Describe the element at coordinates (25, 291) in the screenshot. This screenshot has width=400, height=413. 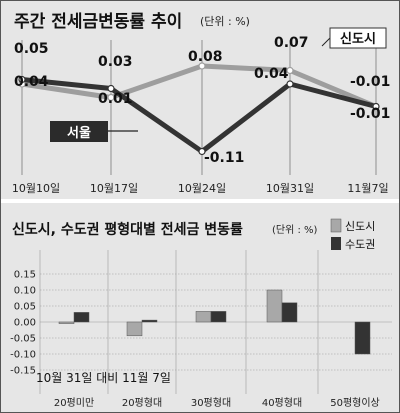
I see `y-tick-1: 0.10` at that location.